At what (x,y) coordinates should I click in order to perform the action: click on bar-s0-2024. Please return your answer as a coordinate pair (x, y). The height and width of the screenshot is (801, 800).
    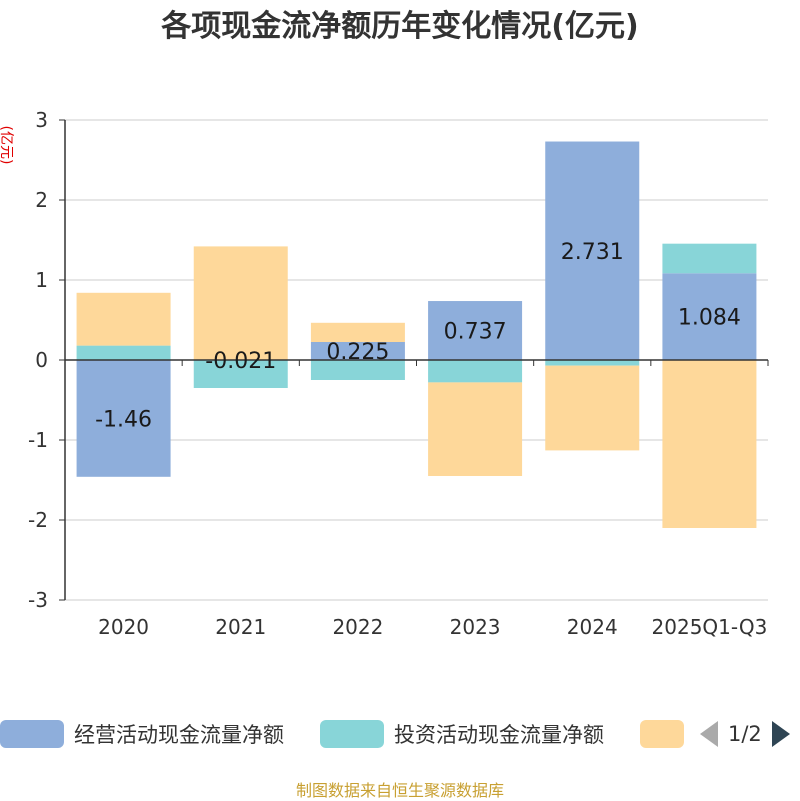
    Looking at the image, I should click on (592, 250).